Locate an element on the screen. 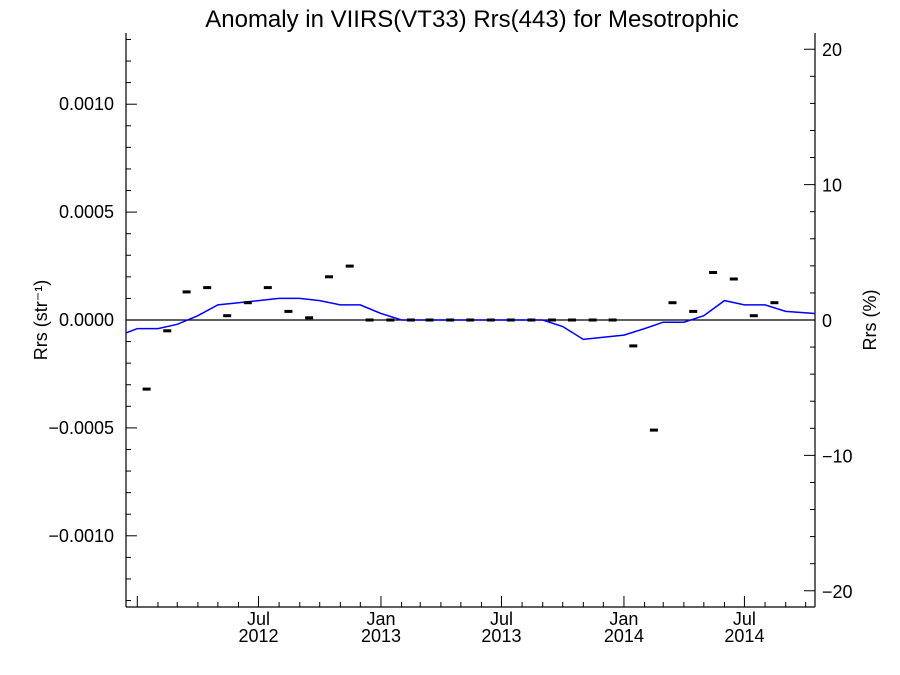 The width and height of the screenshot is (900, 675). right-y-axis: 20 10 0 −10 −20 is located at coordinates (828, 321).